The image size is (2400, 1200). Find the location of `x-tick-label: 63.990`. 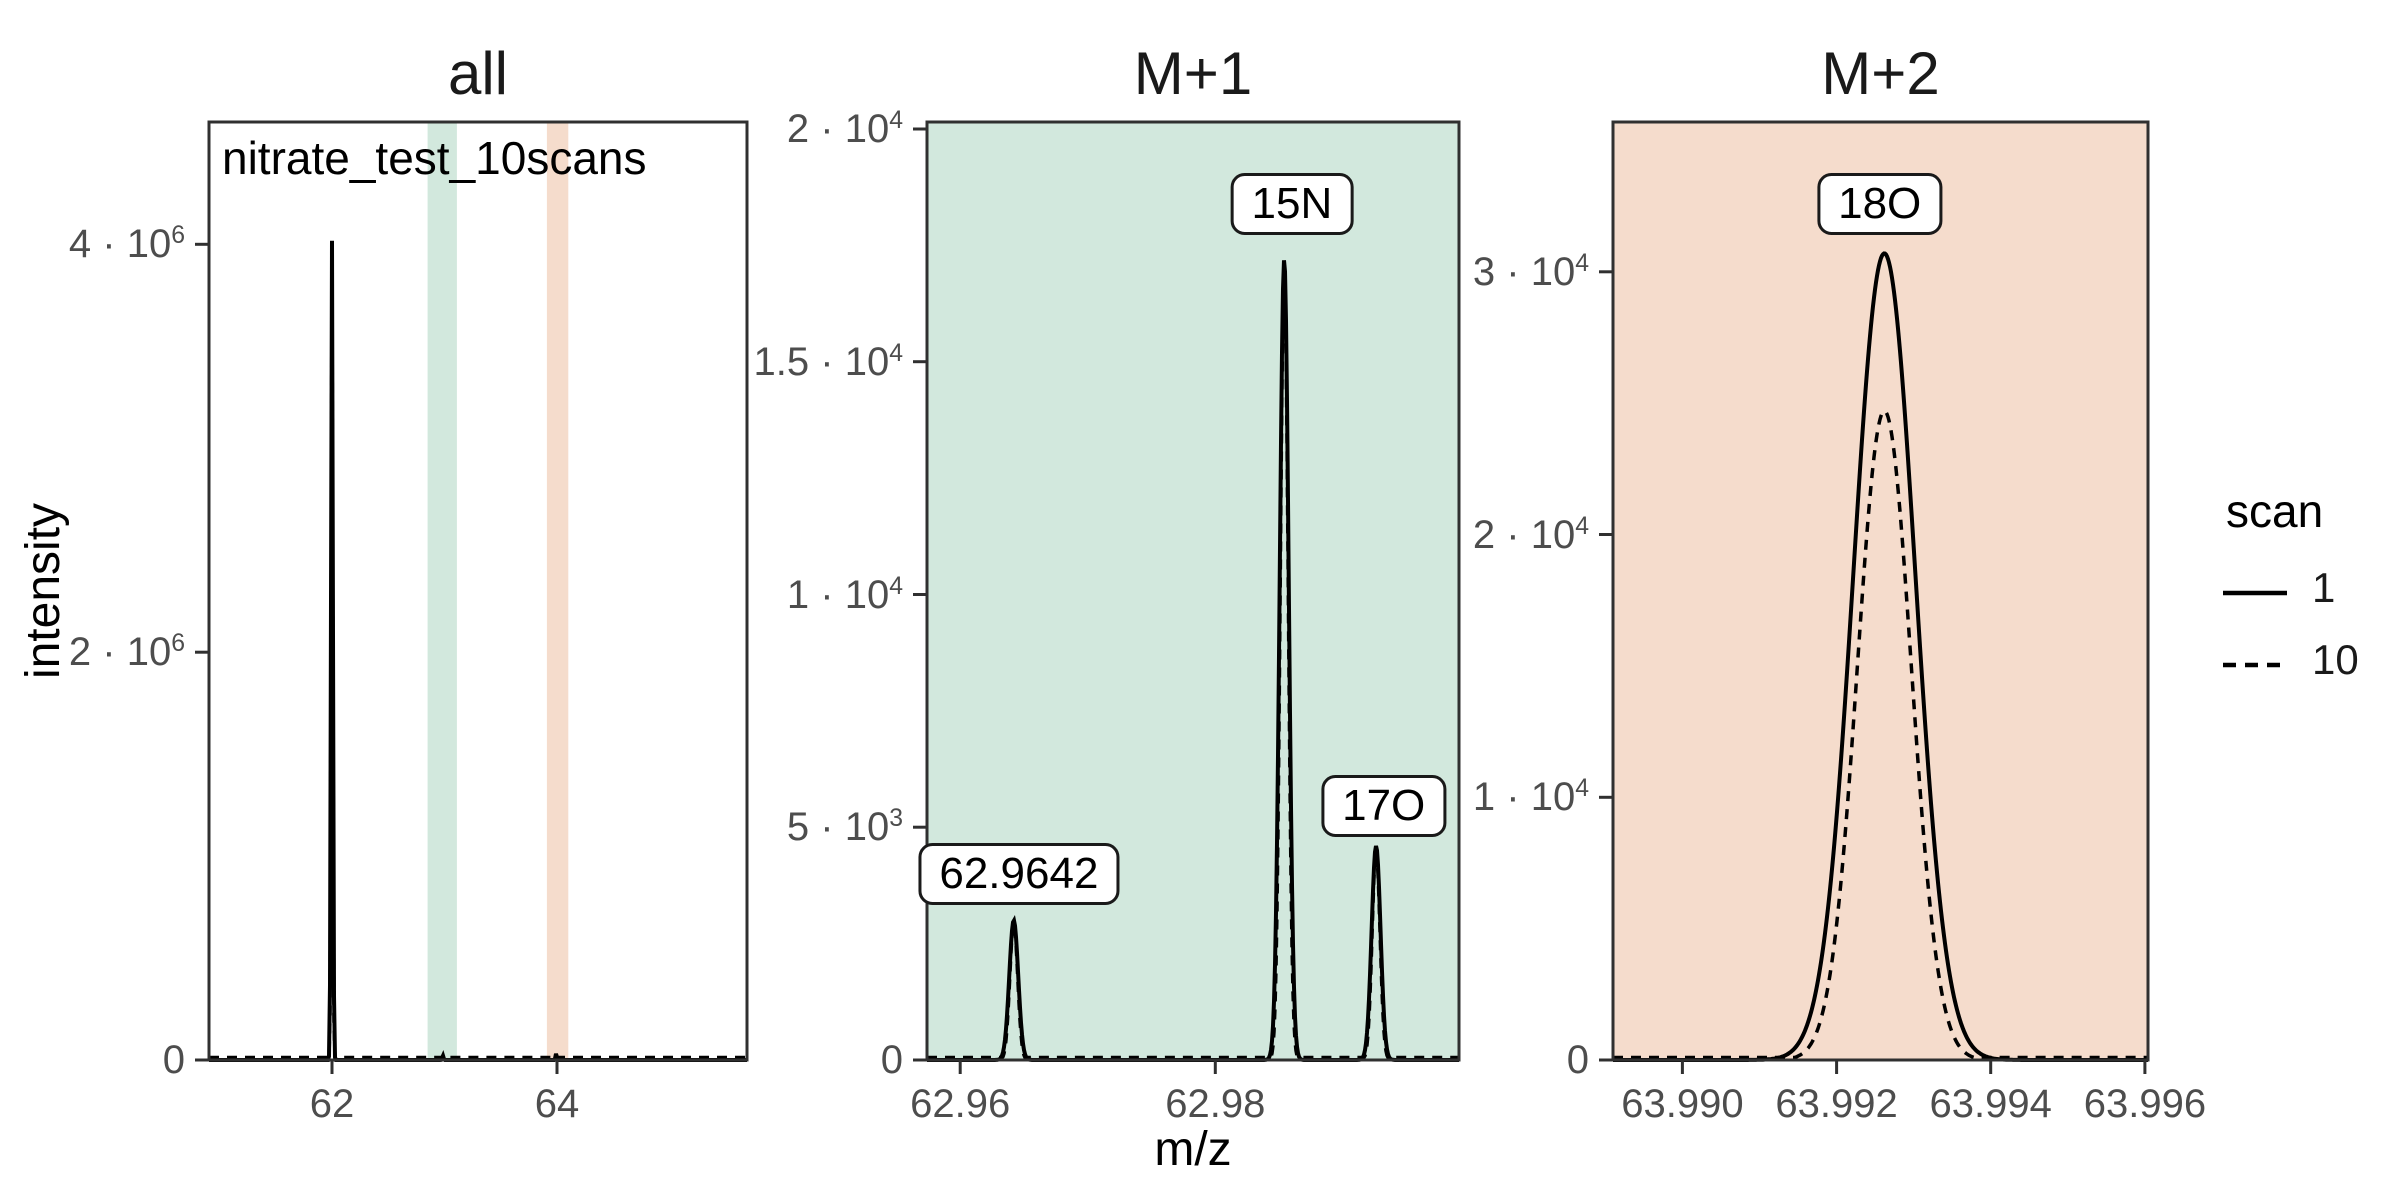

x-tick-label: 63.990 is located at coordinates (1682, 1104).